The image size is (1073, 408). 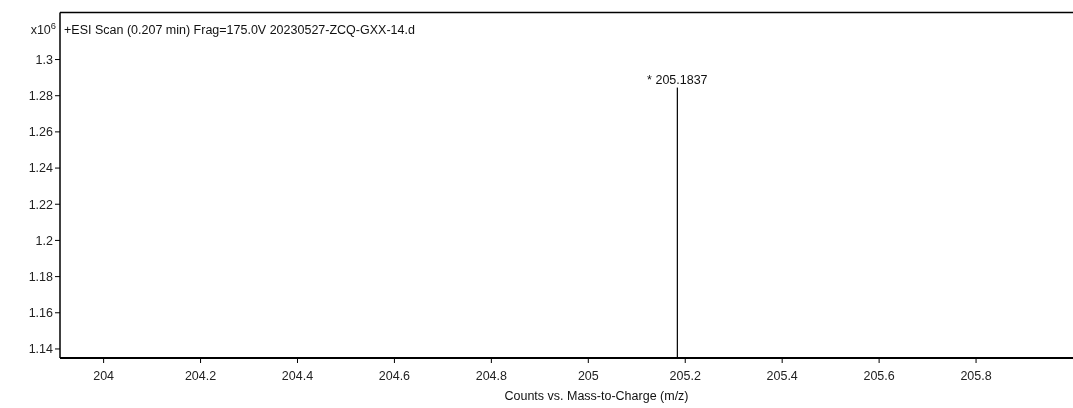 What do you see at coordinates (976, 376) in the screenshot?
I see `x-tick-label: 205.8` at bounding box center [976, 376].